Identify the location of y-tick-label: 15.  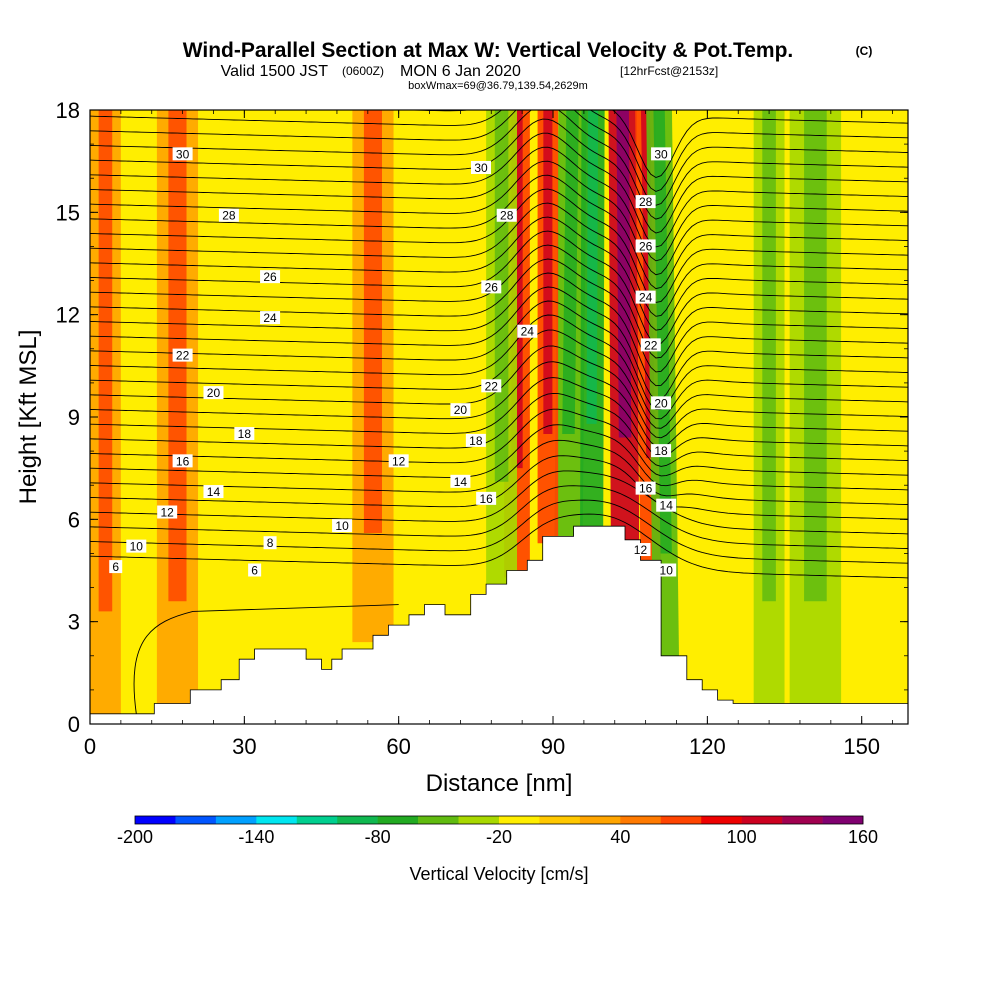
(68, 212).